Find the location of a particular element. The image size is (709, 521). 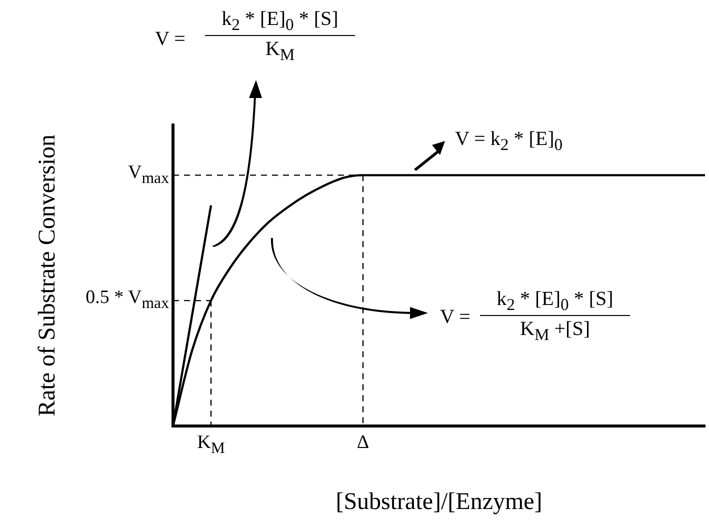

text: V$_{max}$ is located at coordinates (148, 174).